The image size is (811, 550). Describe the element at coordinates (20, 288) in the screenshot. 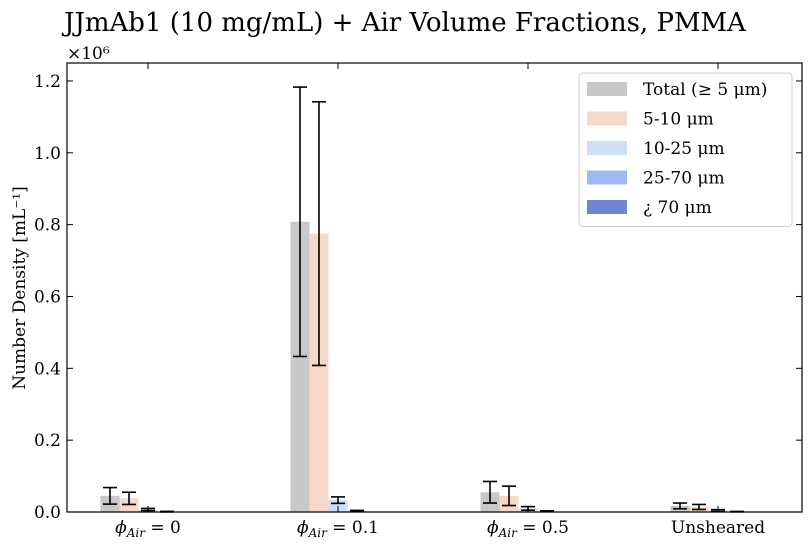

I see `y-axis-label: Number Density [mL⁻¹]` at that location.